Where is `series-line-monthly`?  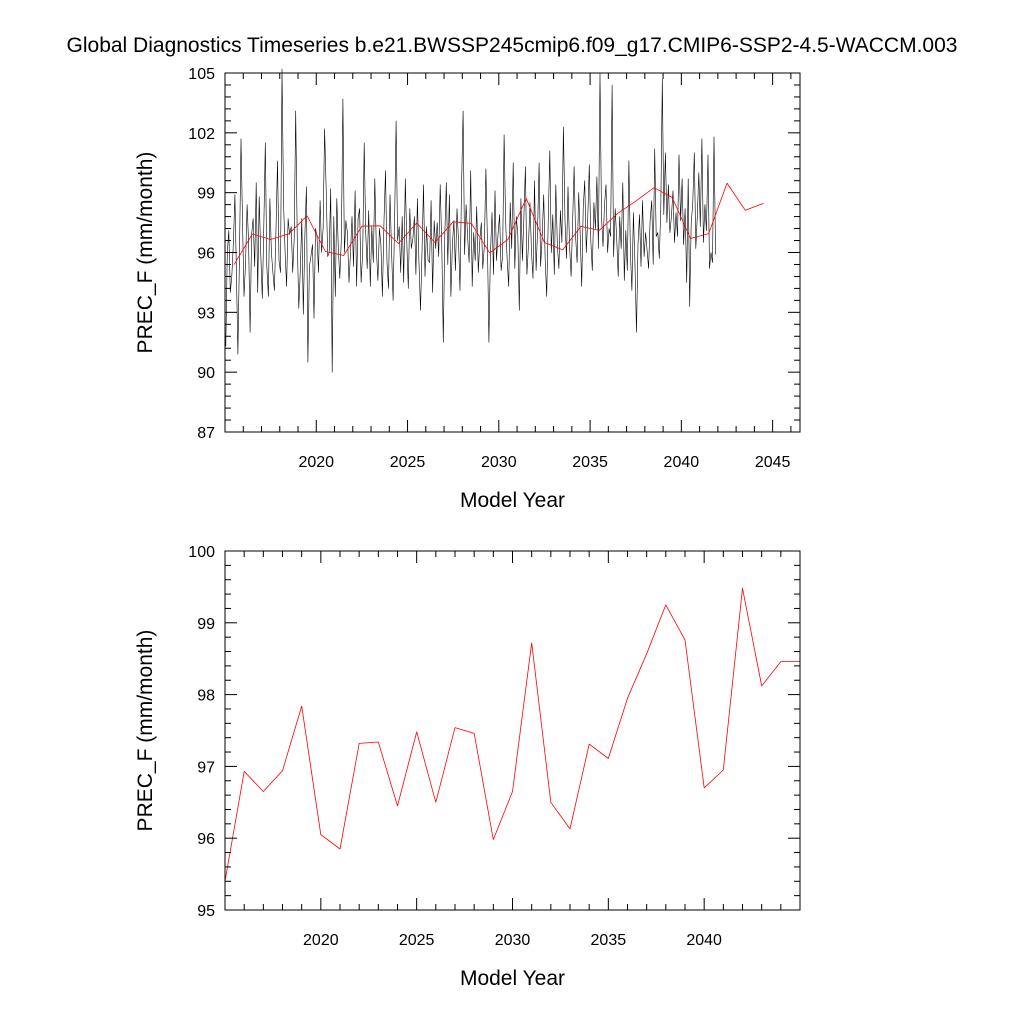
series-line-monthly is located at coordinates (470, 220).